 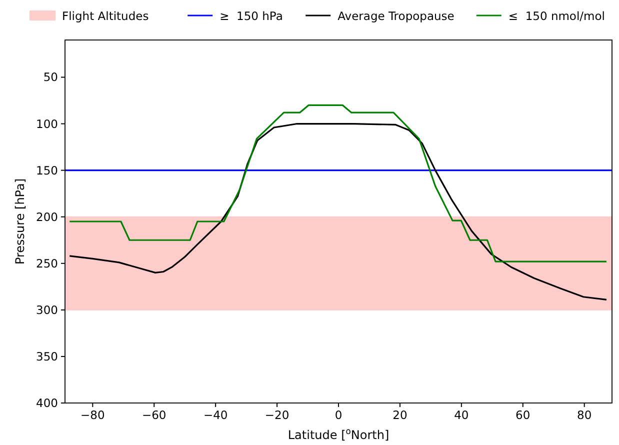 I want to click on x-tick-label: 60, so click(x=523, y=415).